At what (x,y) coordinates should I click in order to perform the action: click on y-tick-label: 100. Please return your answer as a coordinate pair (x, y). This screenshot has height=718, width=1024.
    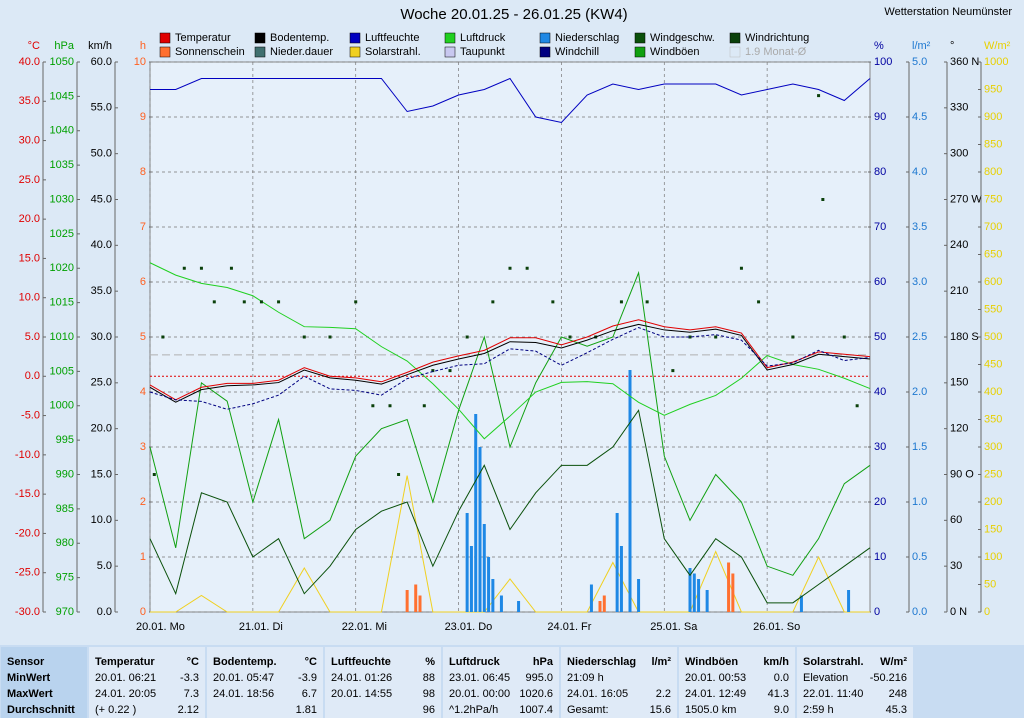
    Looking at the image, I should click on (993, 557).